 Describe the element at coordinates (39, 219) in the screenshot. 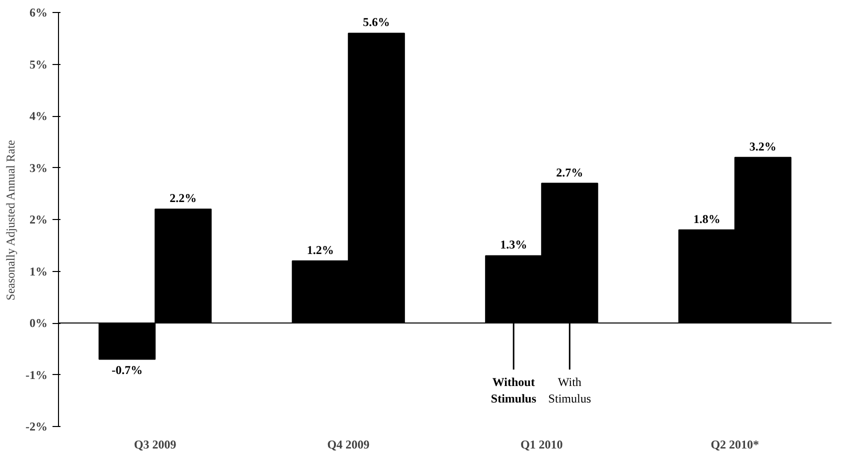

I see `y-tick-label: 2%` at that location.